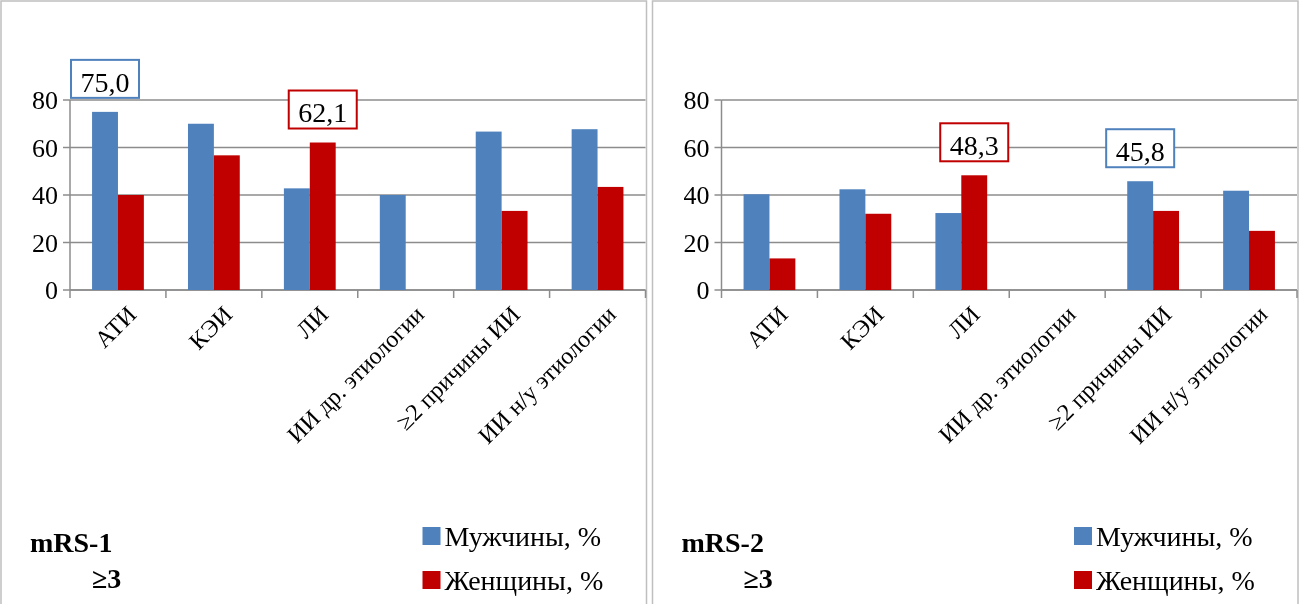 The image size is (1303, 604). Describe the element at coordinates (1140, 152) in the screenshot. I see `data-label: 45,8` at that location.